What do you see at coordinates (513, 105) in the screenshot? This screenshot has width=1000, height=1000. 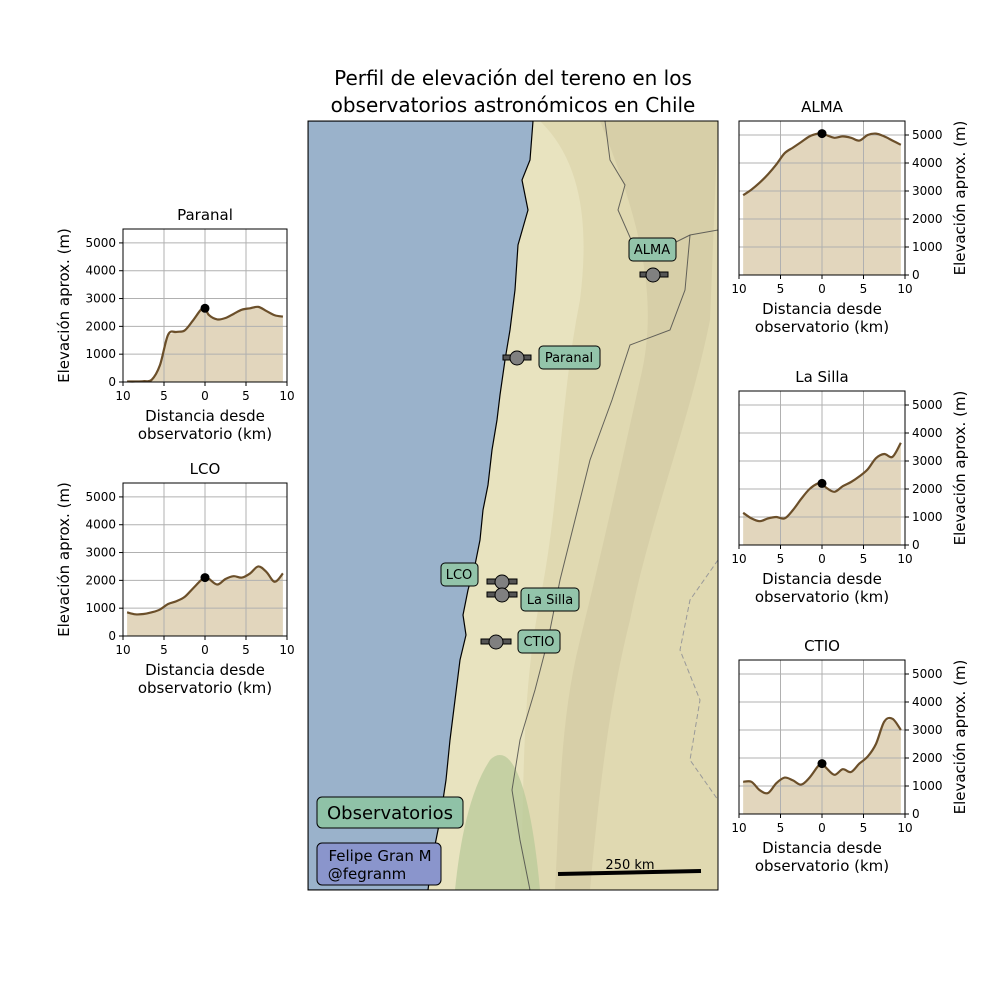 I see `figure-title-line2: observatorios astronómicos en Chile` at bounding box center [513, 105].